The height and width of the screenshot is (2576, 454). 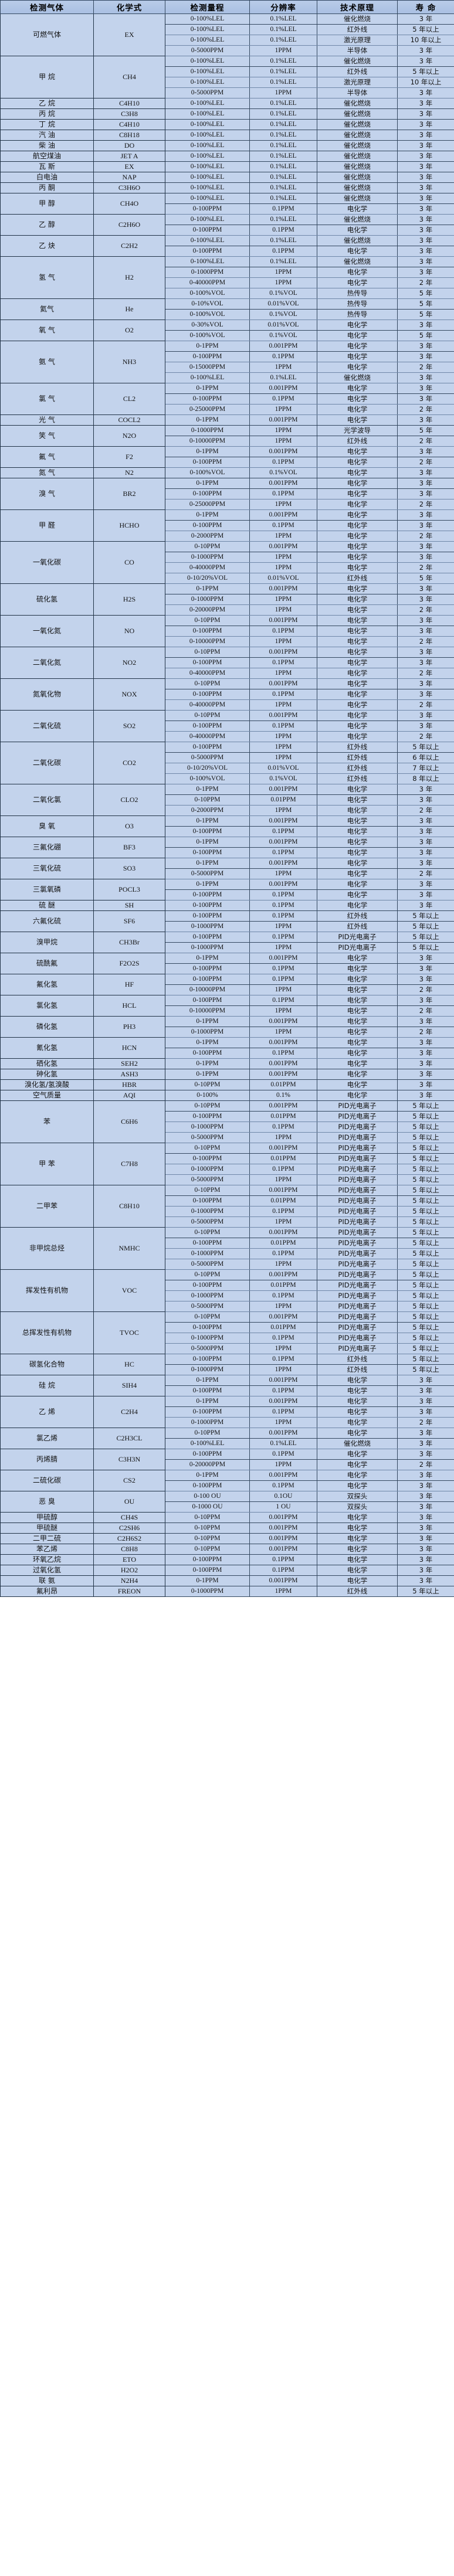 What do you see at coordinates (47, 309) in the screenshot?
I see `cell-gas-name: 氦气` at bounding box center [47, 309].